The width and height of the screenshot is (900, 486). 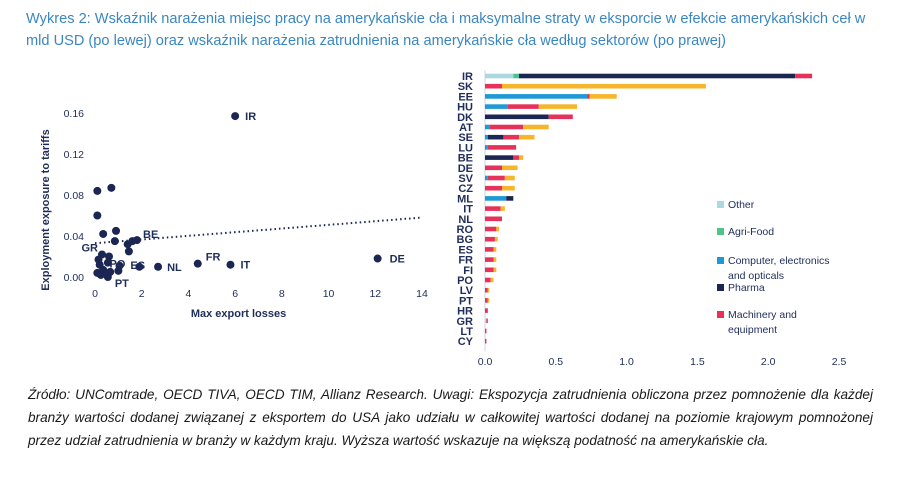 I want to click on y-tick-label: 0.04, so click(x=74, y=237).